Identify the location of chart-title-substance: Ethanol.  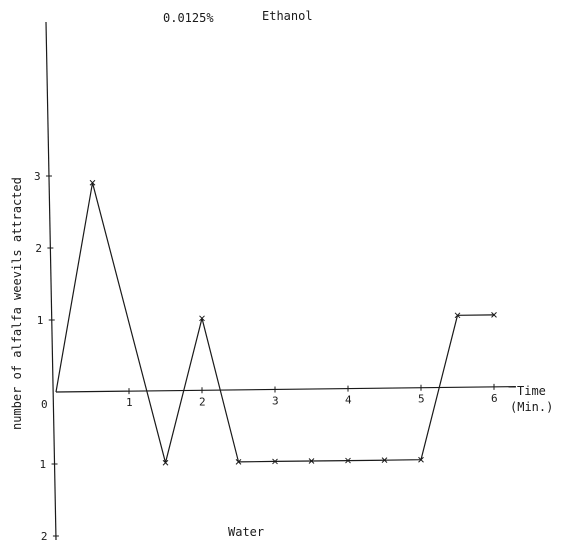
(287, 16).